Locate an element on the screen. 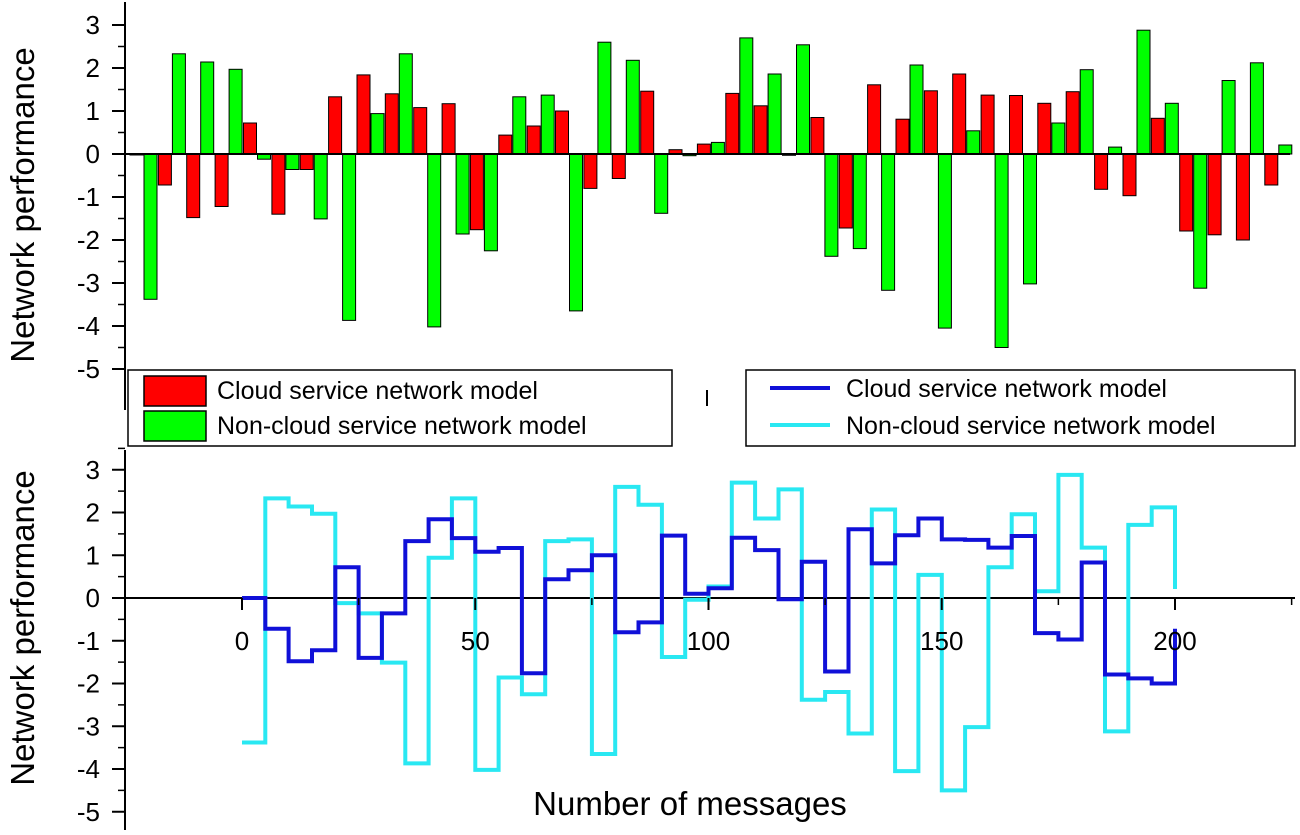 This screenshot has height=835, width=1300. top-y-tick-label: -3 is located at coordinates (88, 283).